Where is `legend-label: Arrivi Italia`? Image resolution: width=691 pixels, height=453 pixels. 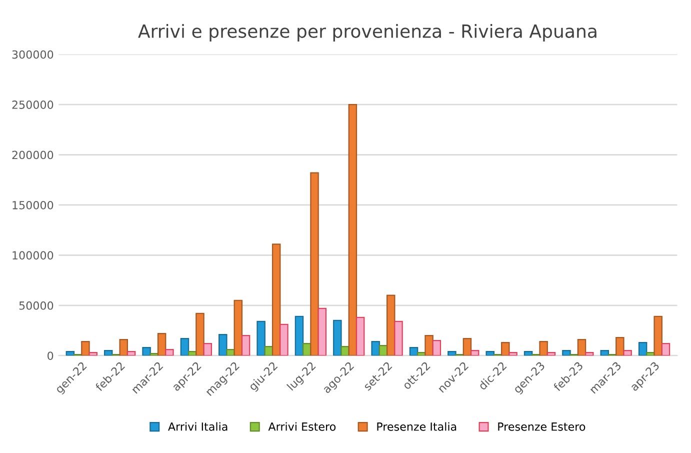 legend-label: Arrivi Italia is located at coordinates (198, 426).